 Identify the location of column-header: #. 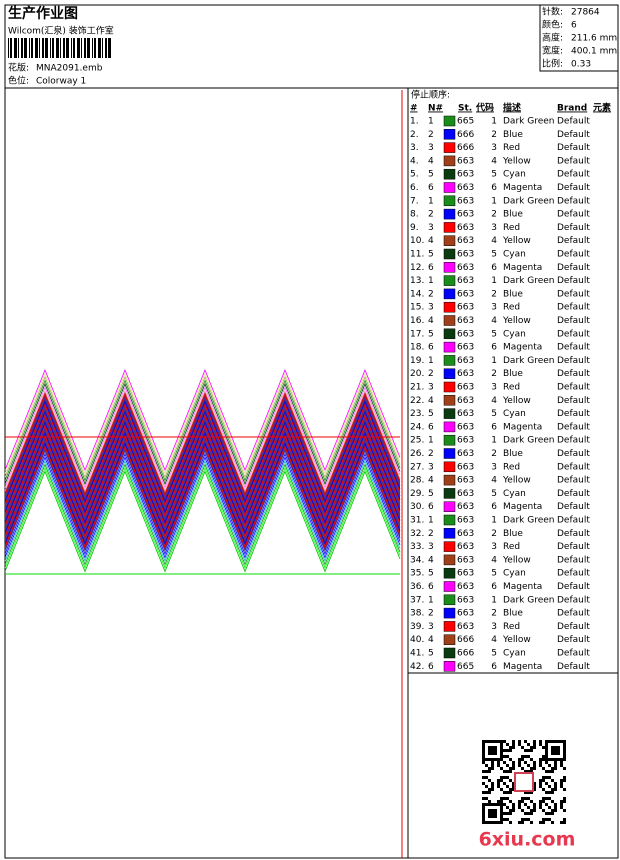
(414, 109).